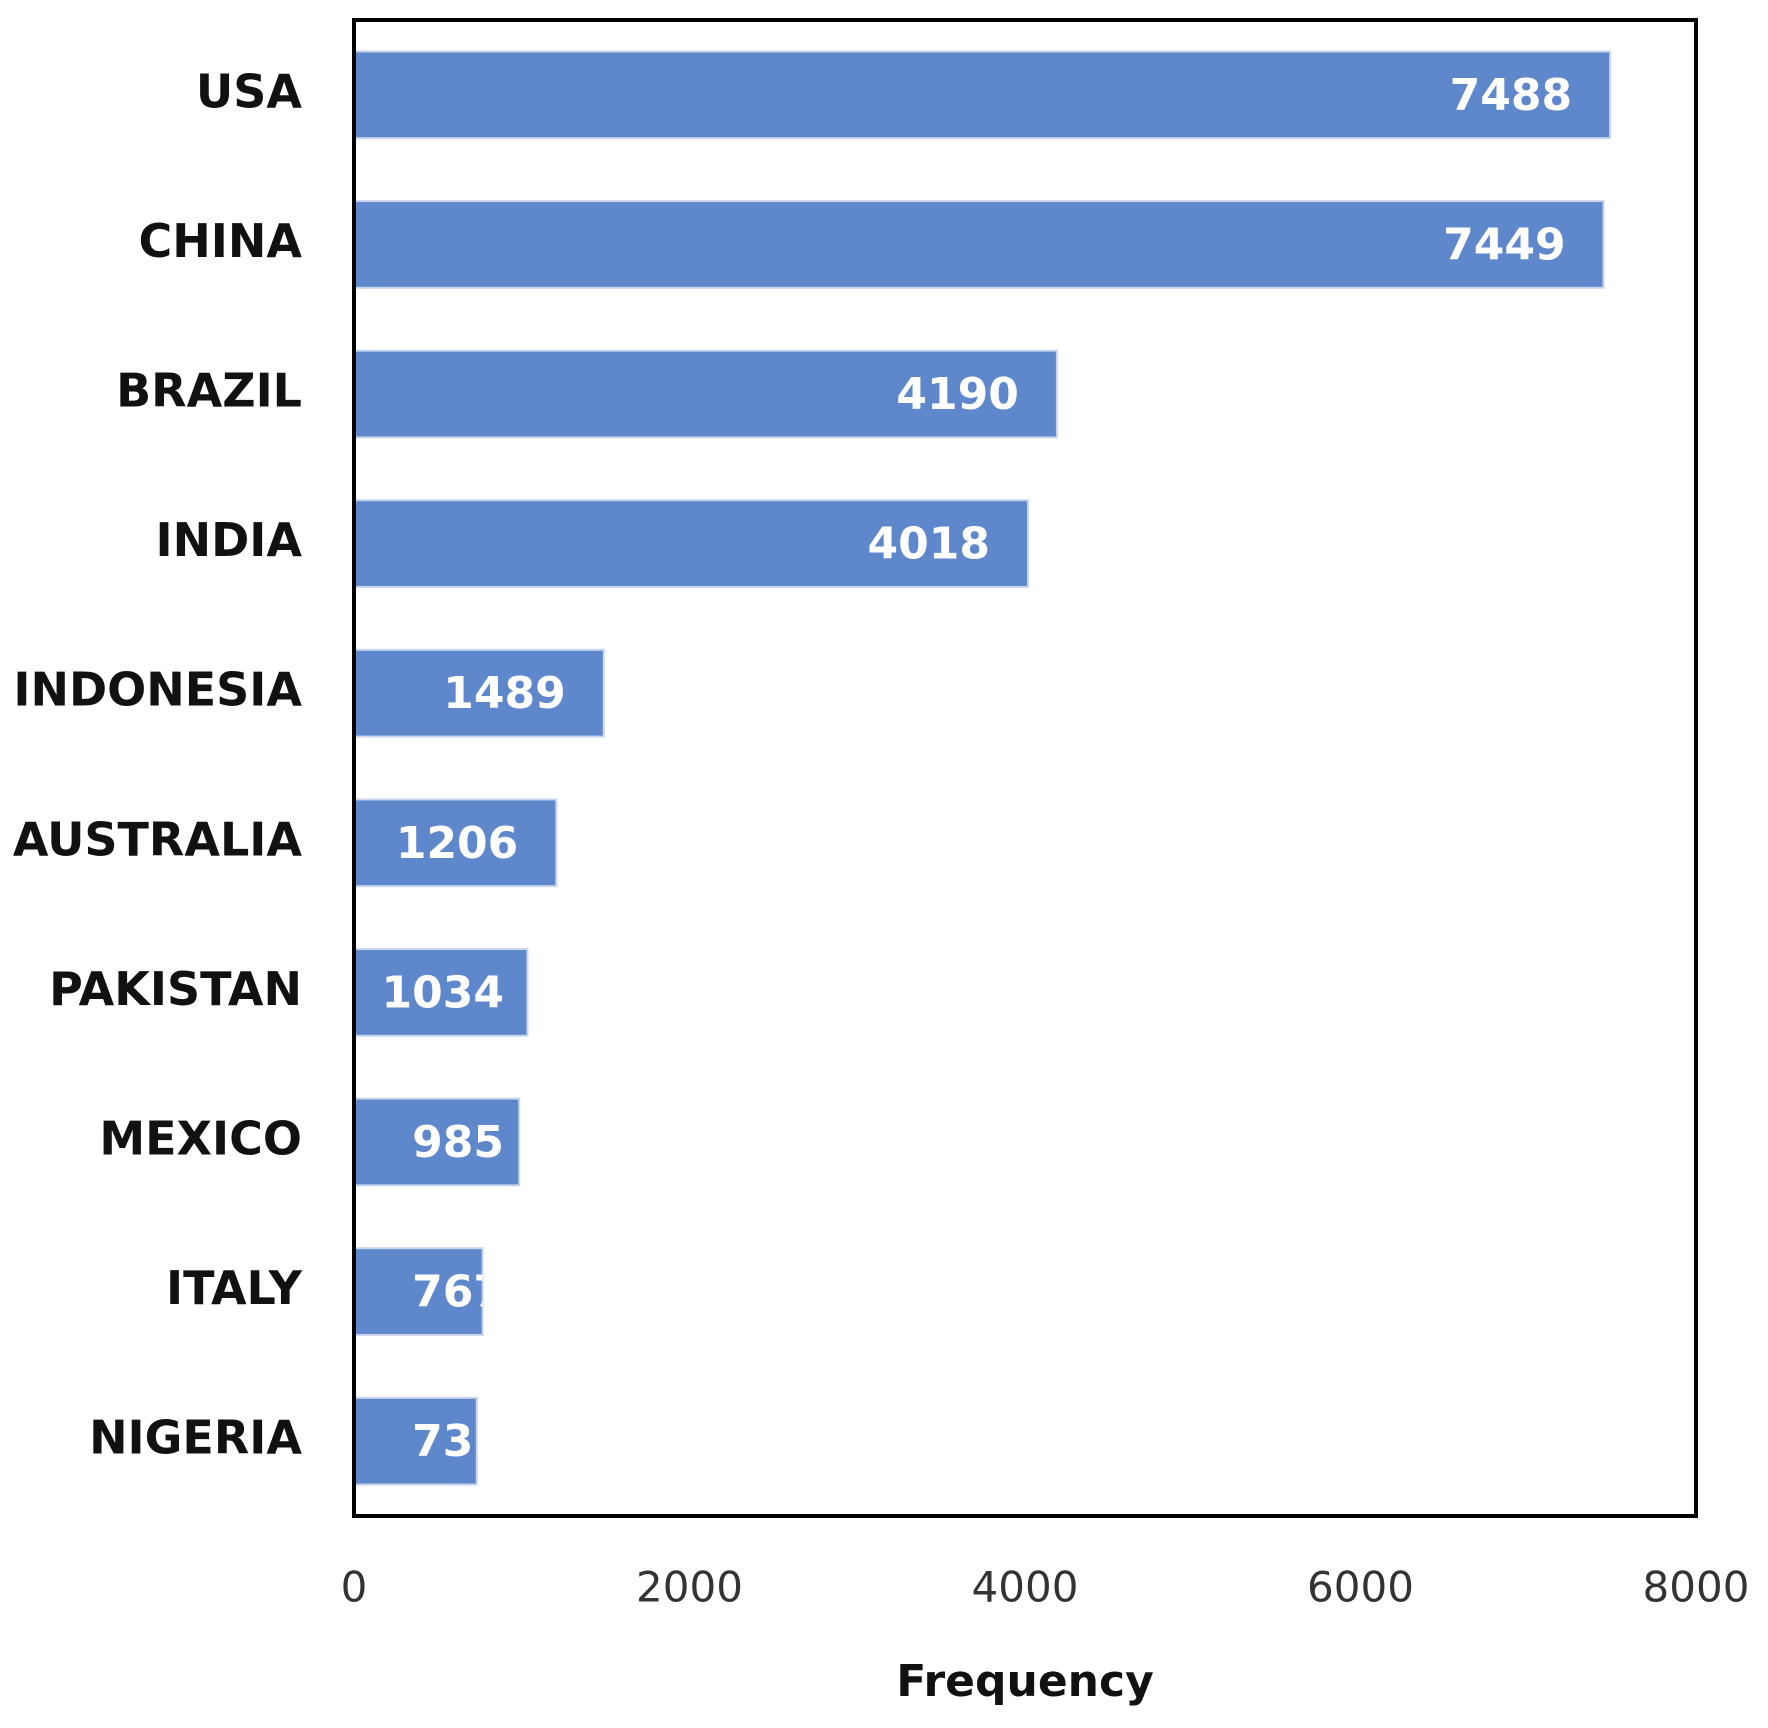 The height and width of the screenshot is (1728, 1768). Describe the element at coordinates (458, 1441) in the screenshot. I see `value-label: 732` at that location.